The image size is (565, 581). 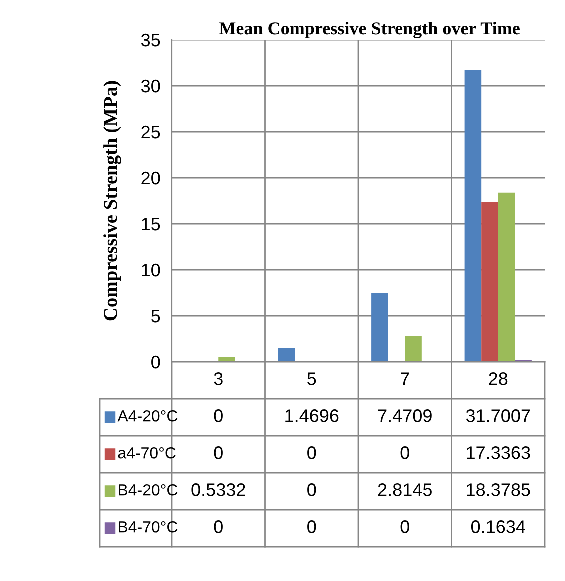 What do you see at coordinates (498, 379) in the screenshot?
I see `x-tick-label: 28` at bounding box center [498, 379].